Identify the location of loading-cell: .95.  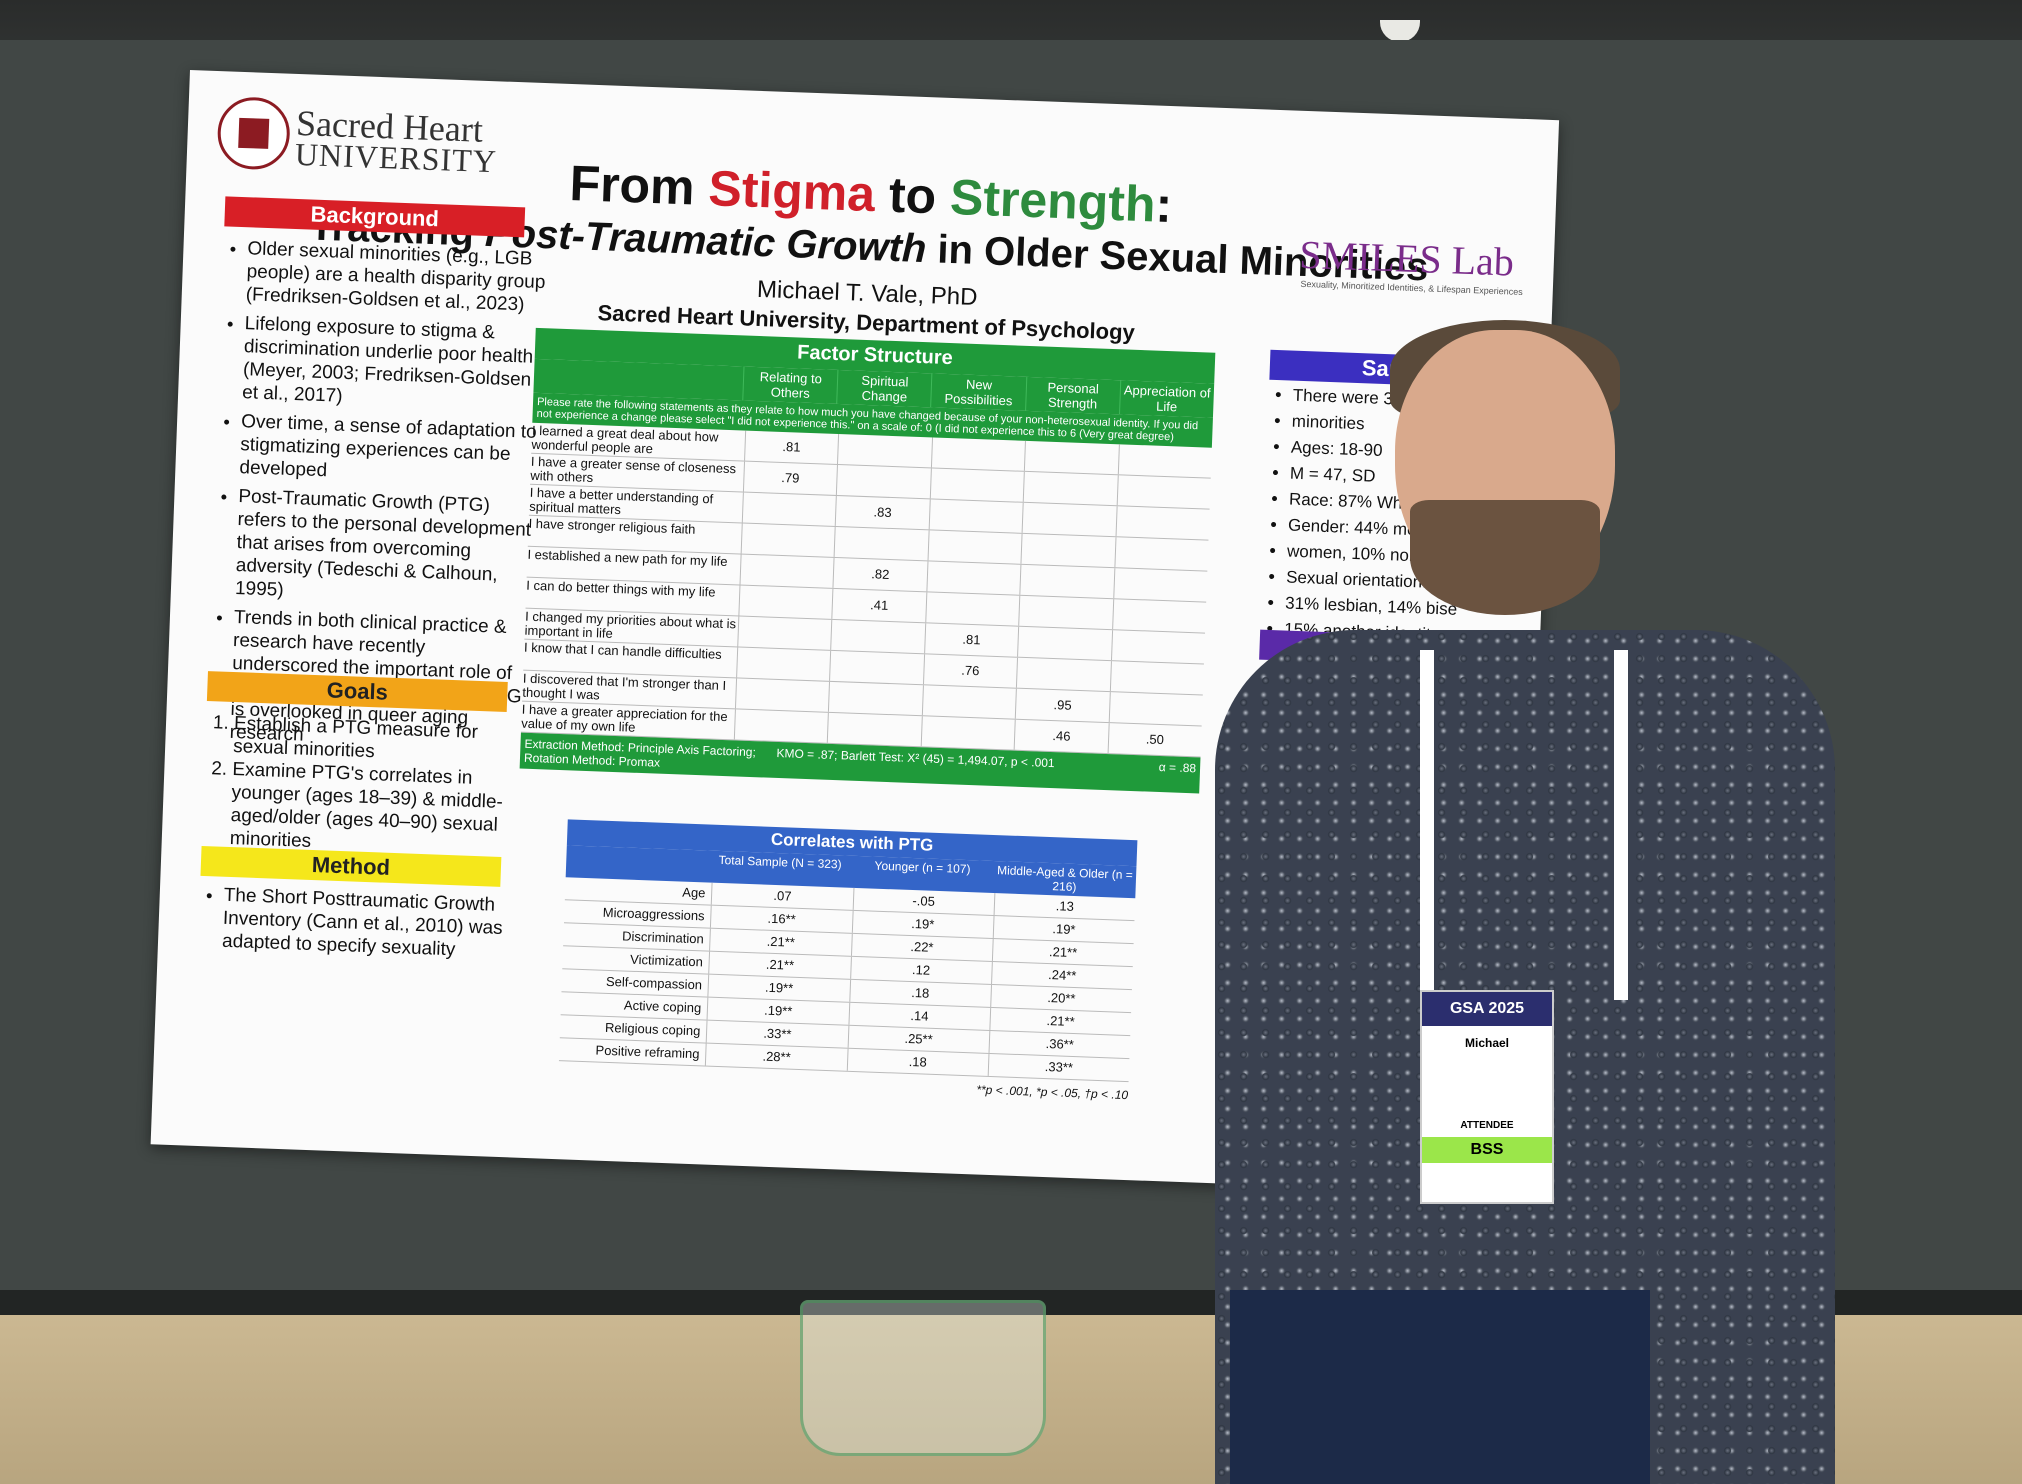
(1062, 705).